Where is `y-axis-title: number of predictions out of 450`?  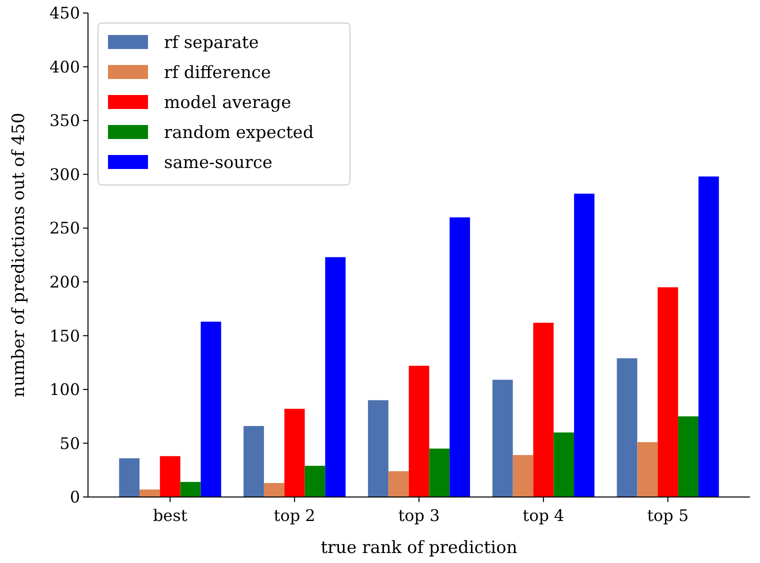
y-axis-title: number of predictions out of 450 is located at coordinates (19, 255).